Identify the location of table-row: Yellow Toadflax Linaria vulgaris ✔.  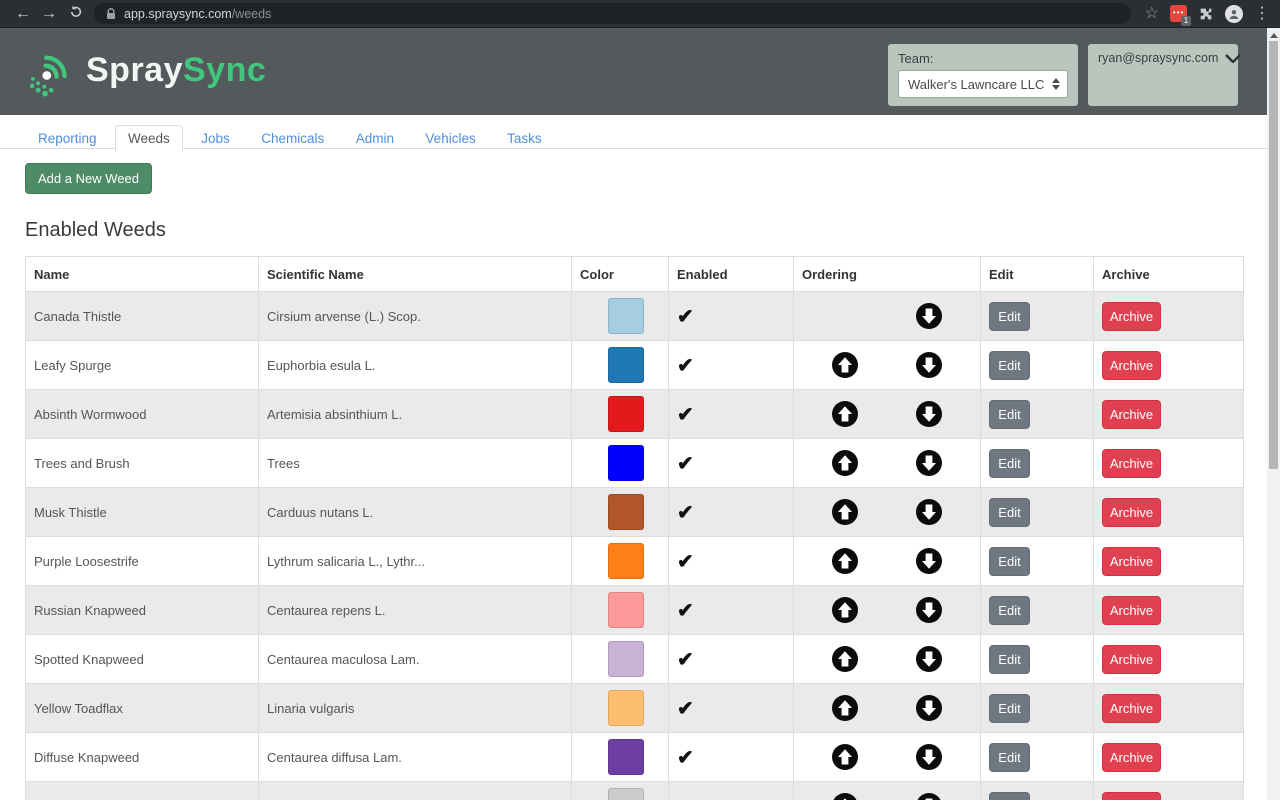
(634, 708).